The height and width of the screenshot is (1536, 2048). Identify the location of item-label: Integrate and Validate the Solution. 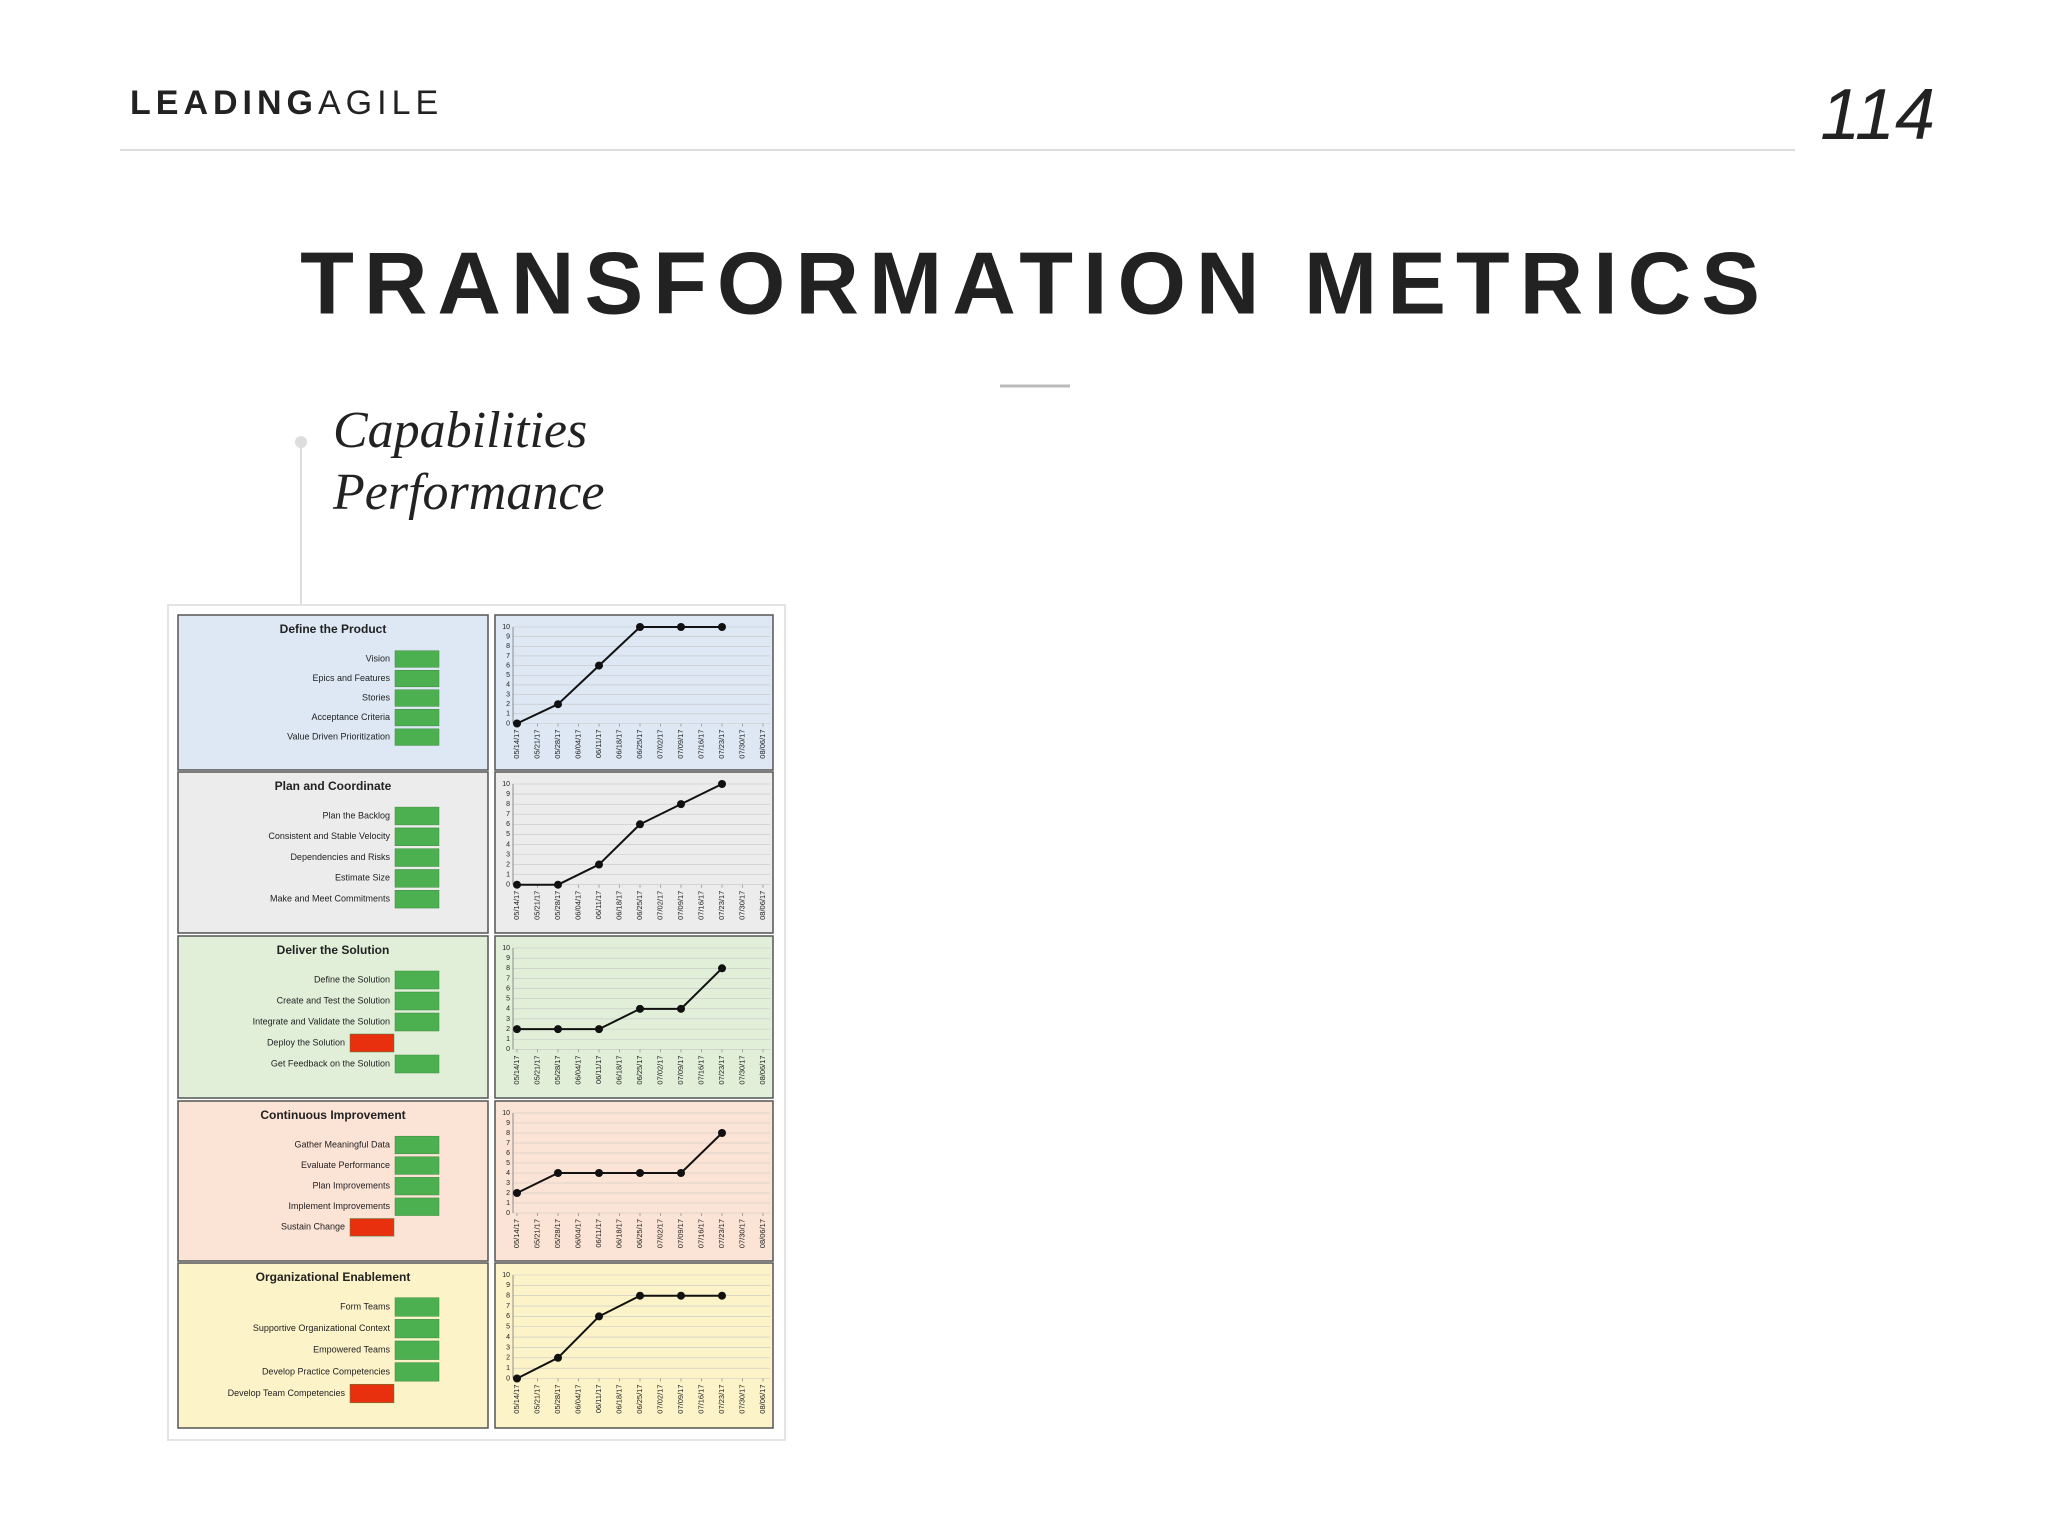
(321, 1021).